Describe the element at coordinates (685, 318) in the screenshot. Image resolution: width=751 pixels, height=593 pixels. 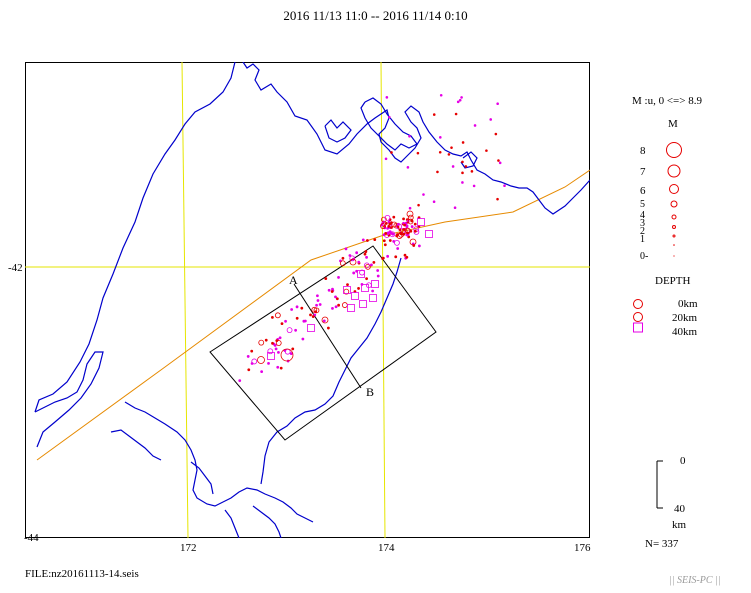
I see `depth-label-20: 20km` at that location.